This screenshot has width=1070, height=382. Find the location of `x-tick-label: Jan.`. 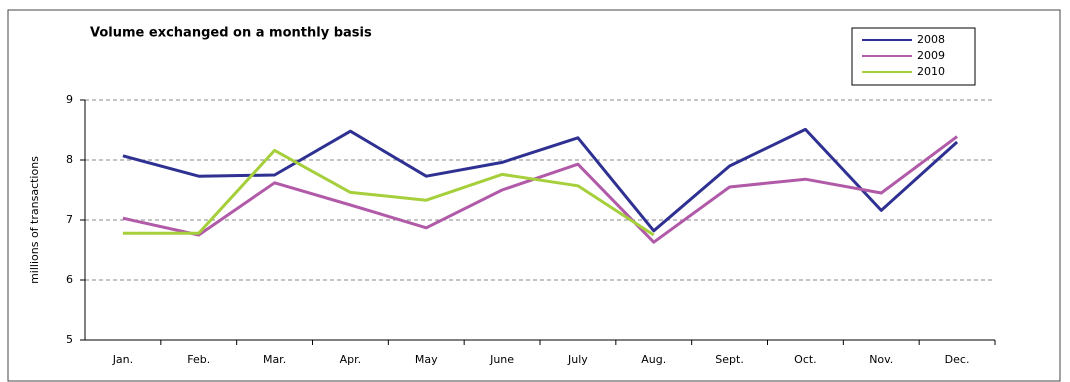

x-tick-label: Jan. is located at coordinates (122, 359).